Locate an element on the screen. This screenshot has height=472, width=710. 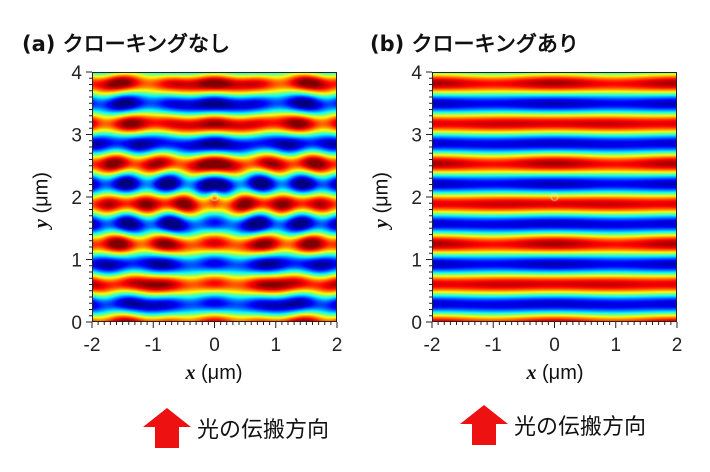
panel-b-x-tick-label: -2 is located at coordinates (432, 345).